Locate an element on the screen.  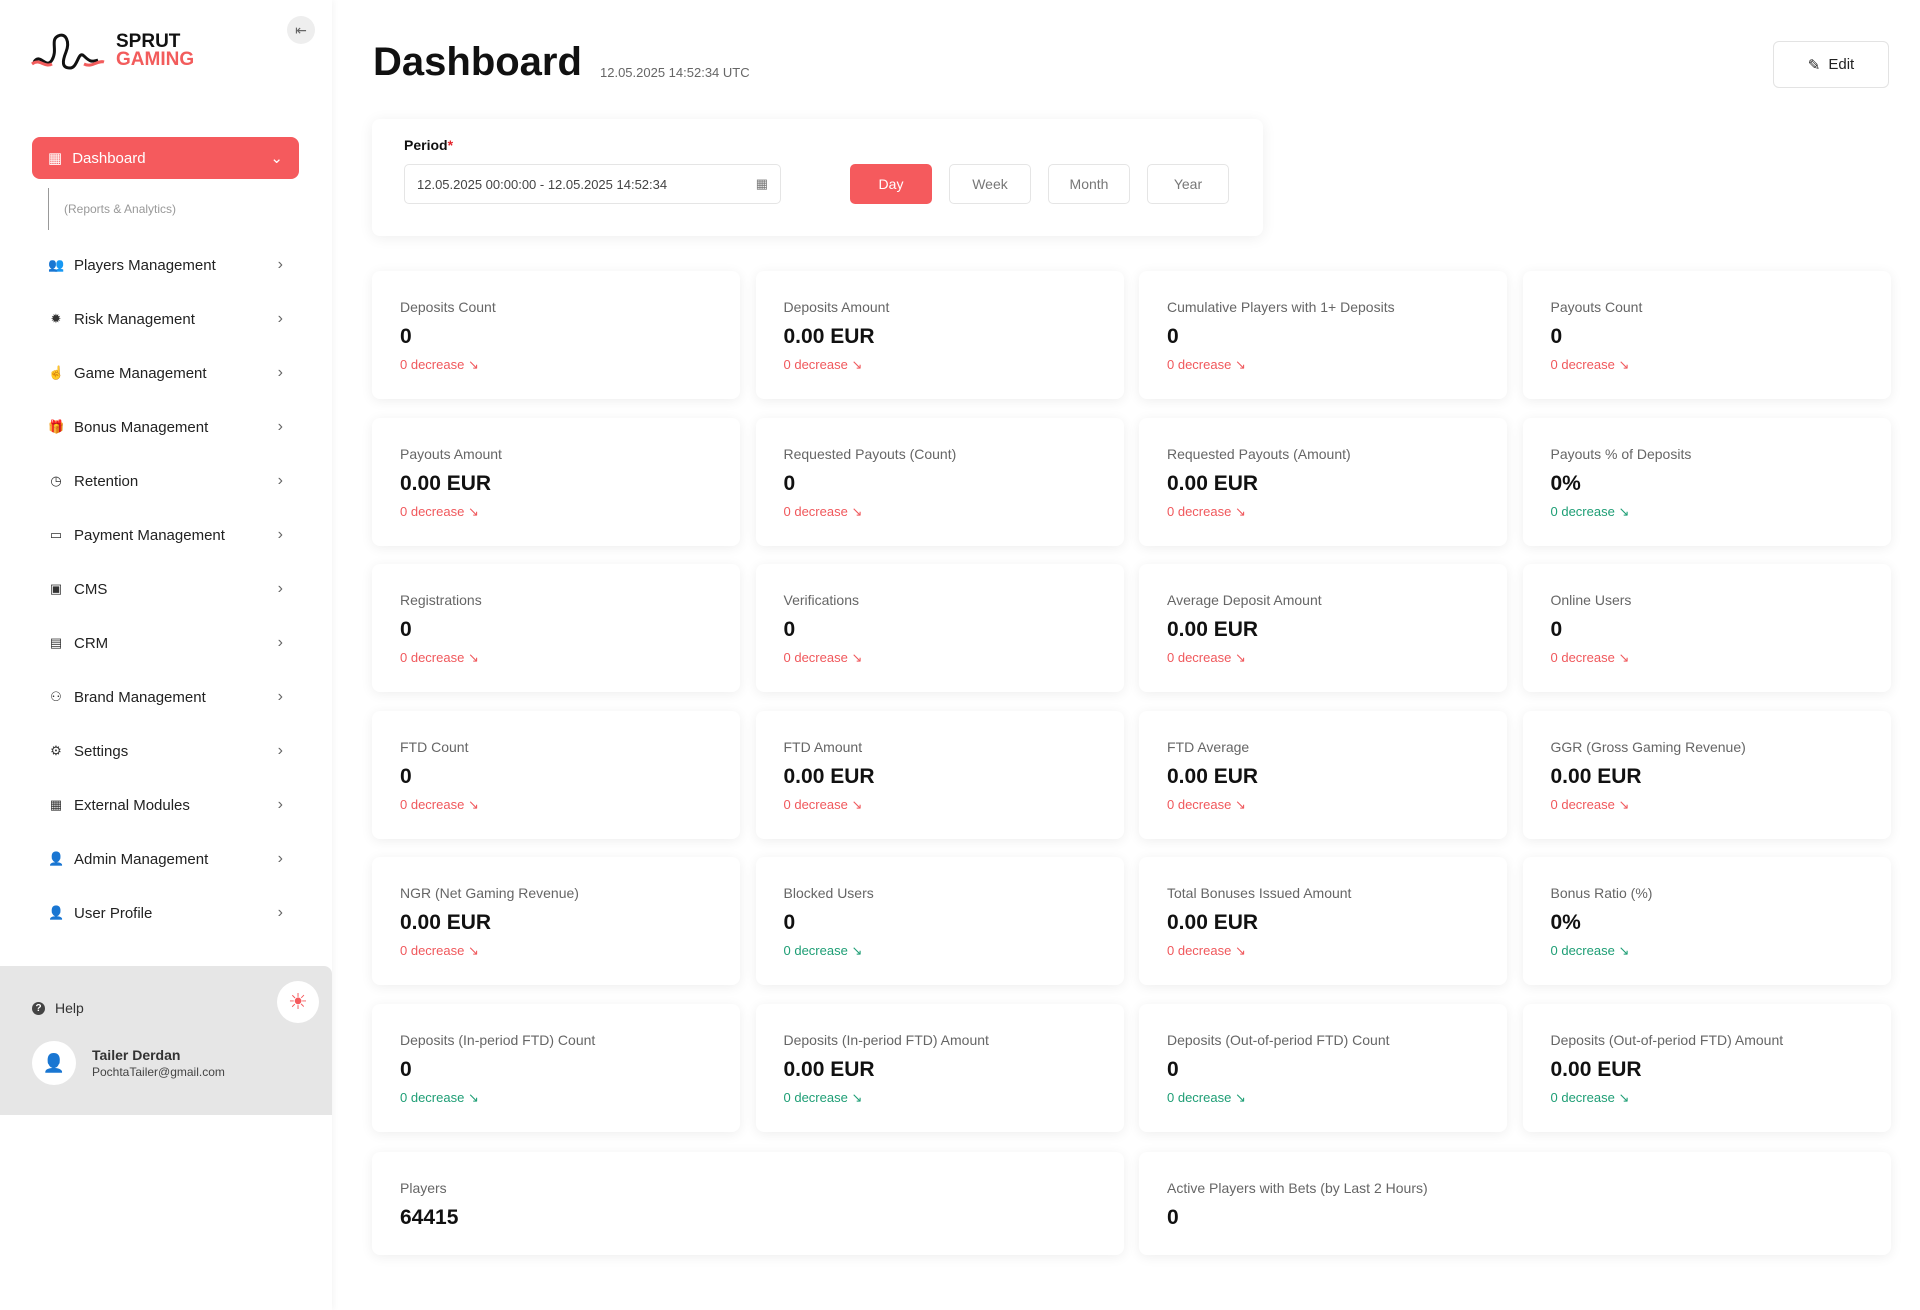
sidebar-item-label: User Profile is located at coordinates (113, 913).